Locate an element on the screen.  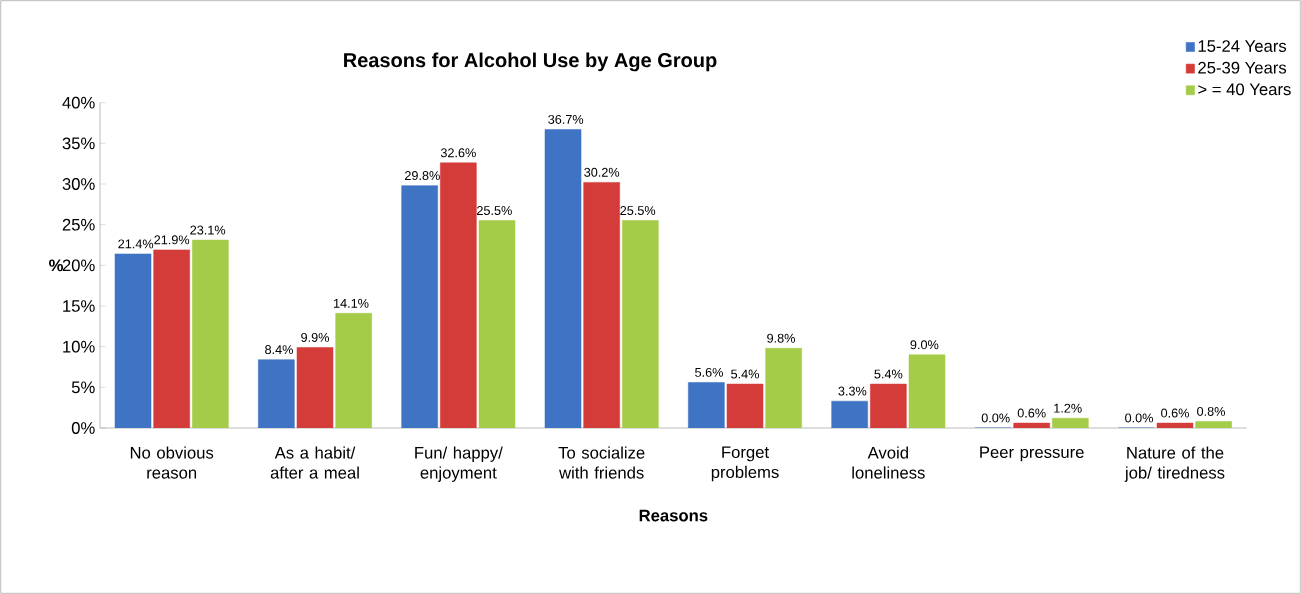
y-tick-label: 35% is located at coordinates (78, 143).